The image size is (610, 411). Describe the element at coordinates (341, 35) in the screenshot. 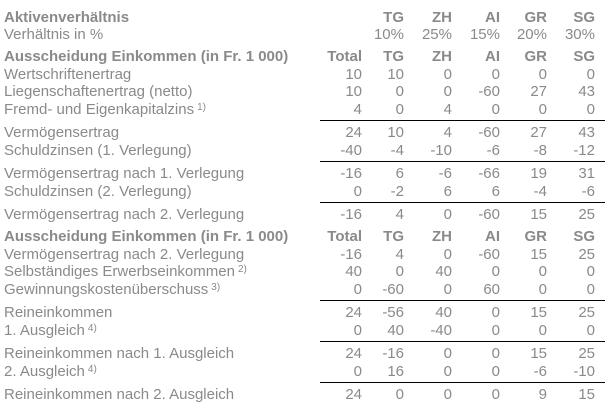

I see `cell-total` at that location.